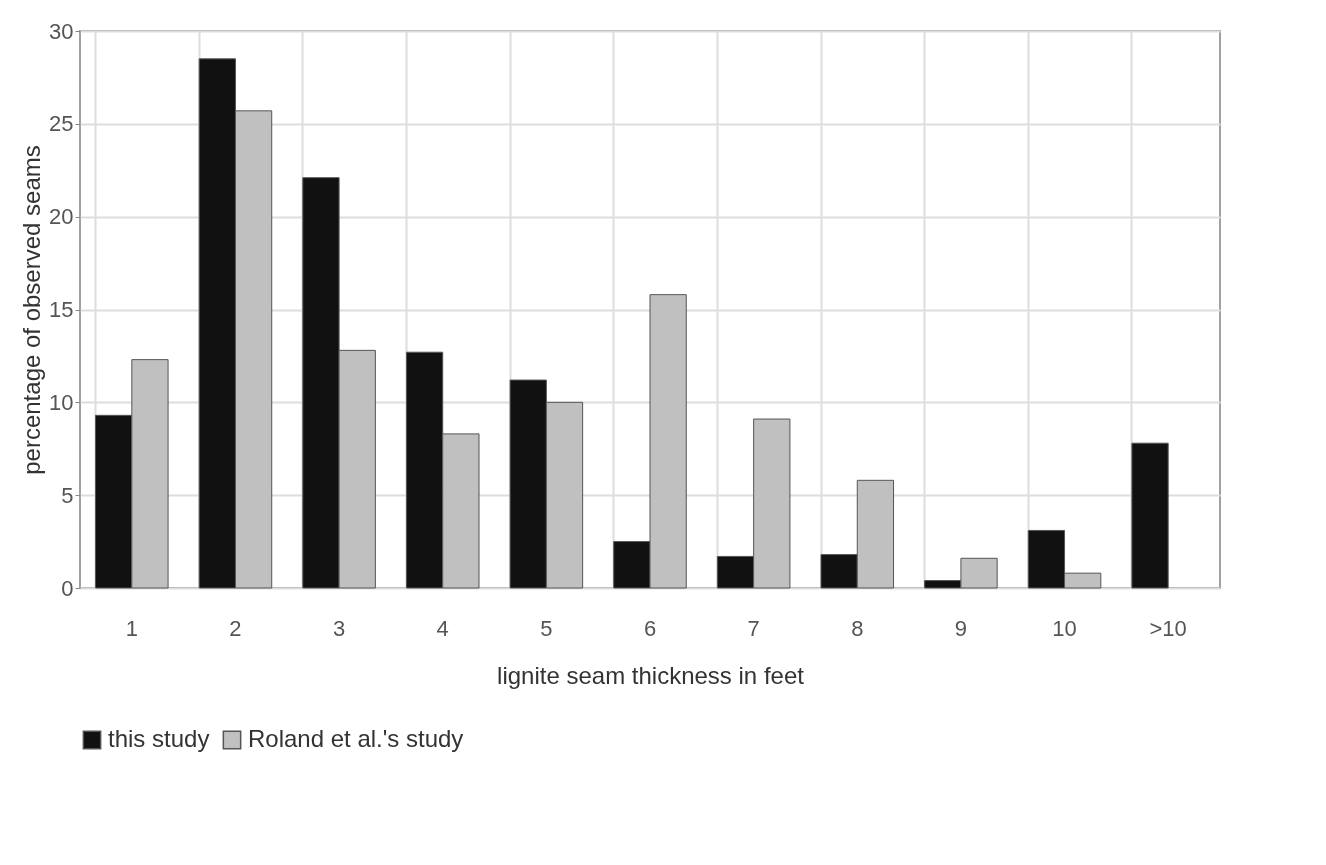  What do you see at coordinates (356, 738) in the screenshot?
I see `legend-label: Roland et al.'s study` at bounding box center [356, 738].